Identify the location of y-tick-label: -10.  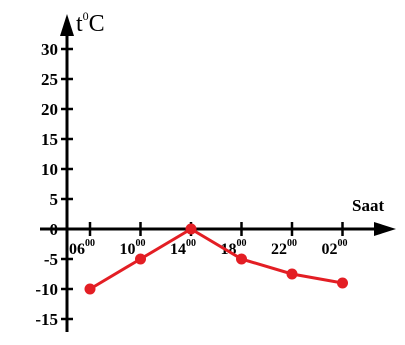
(46, 289).